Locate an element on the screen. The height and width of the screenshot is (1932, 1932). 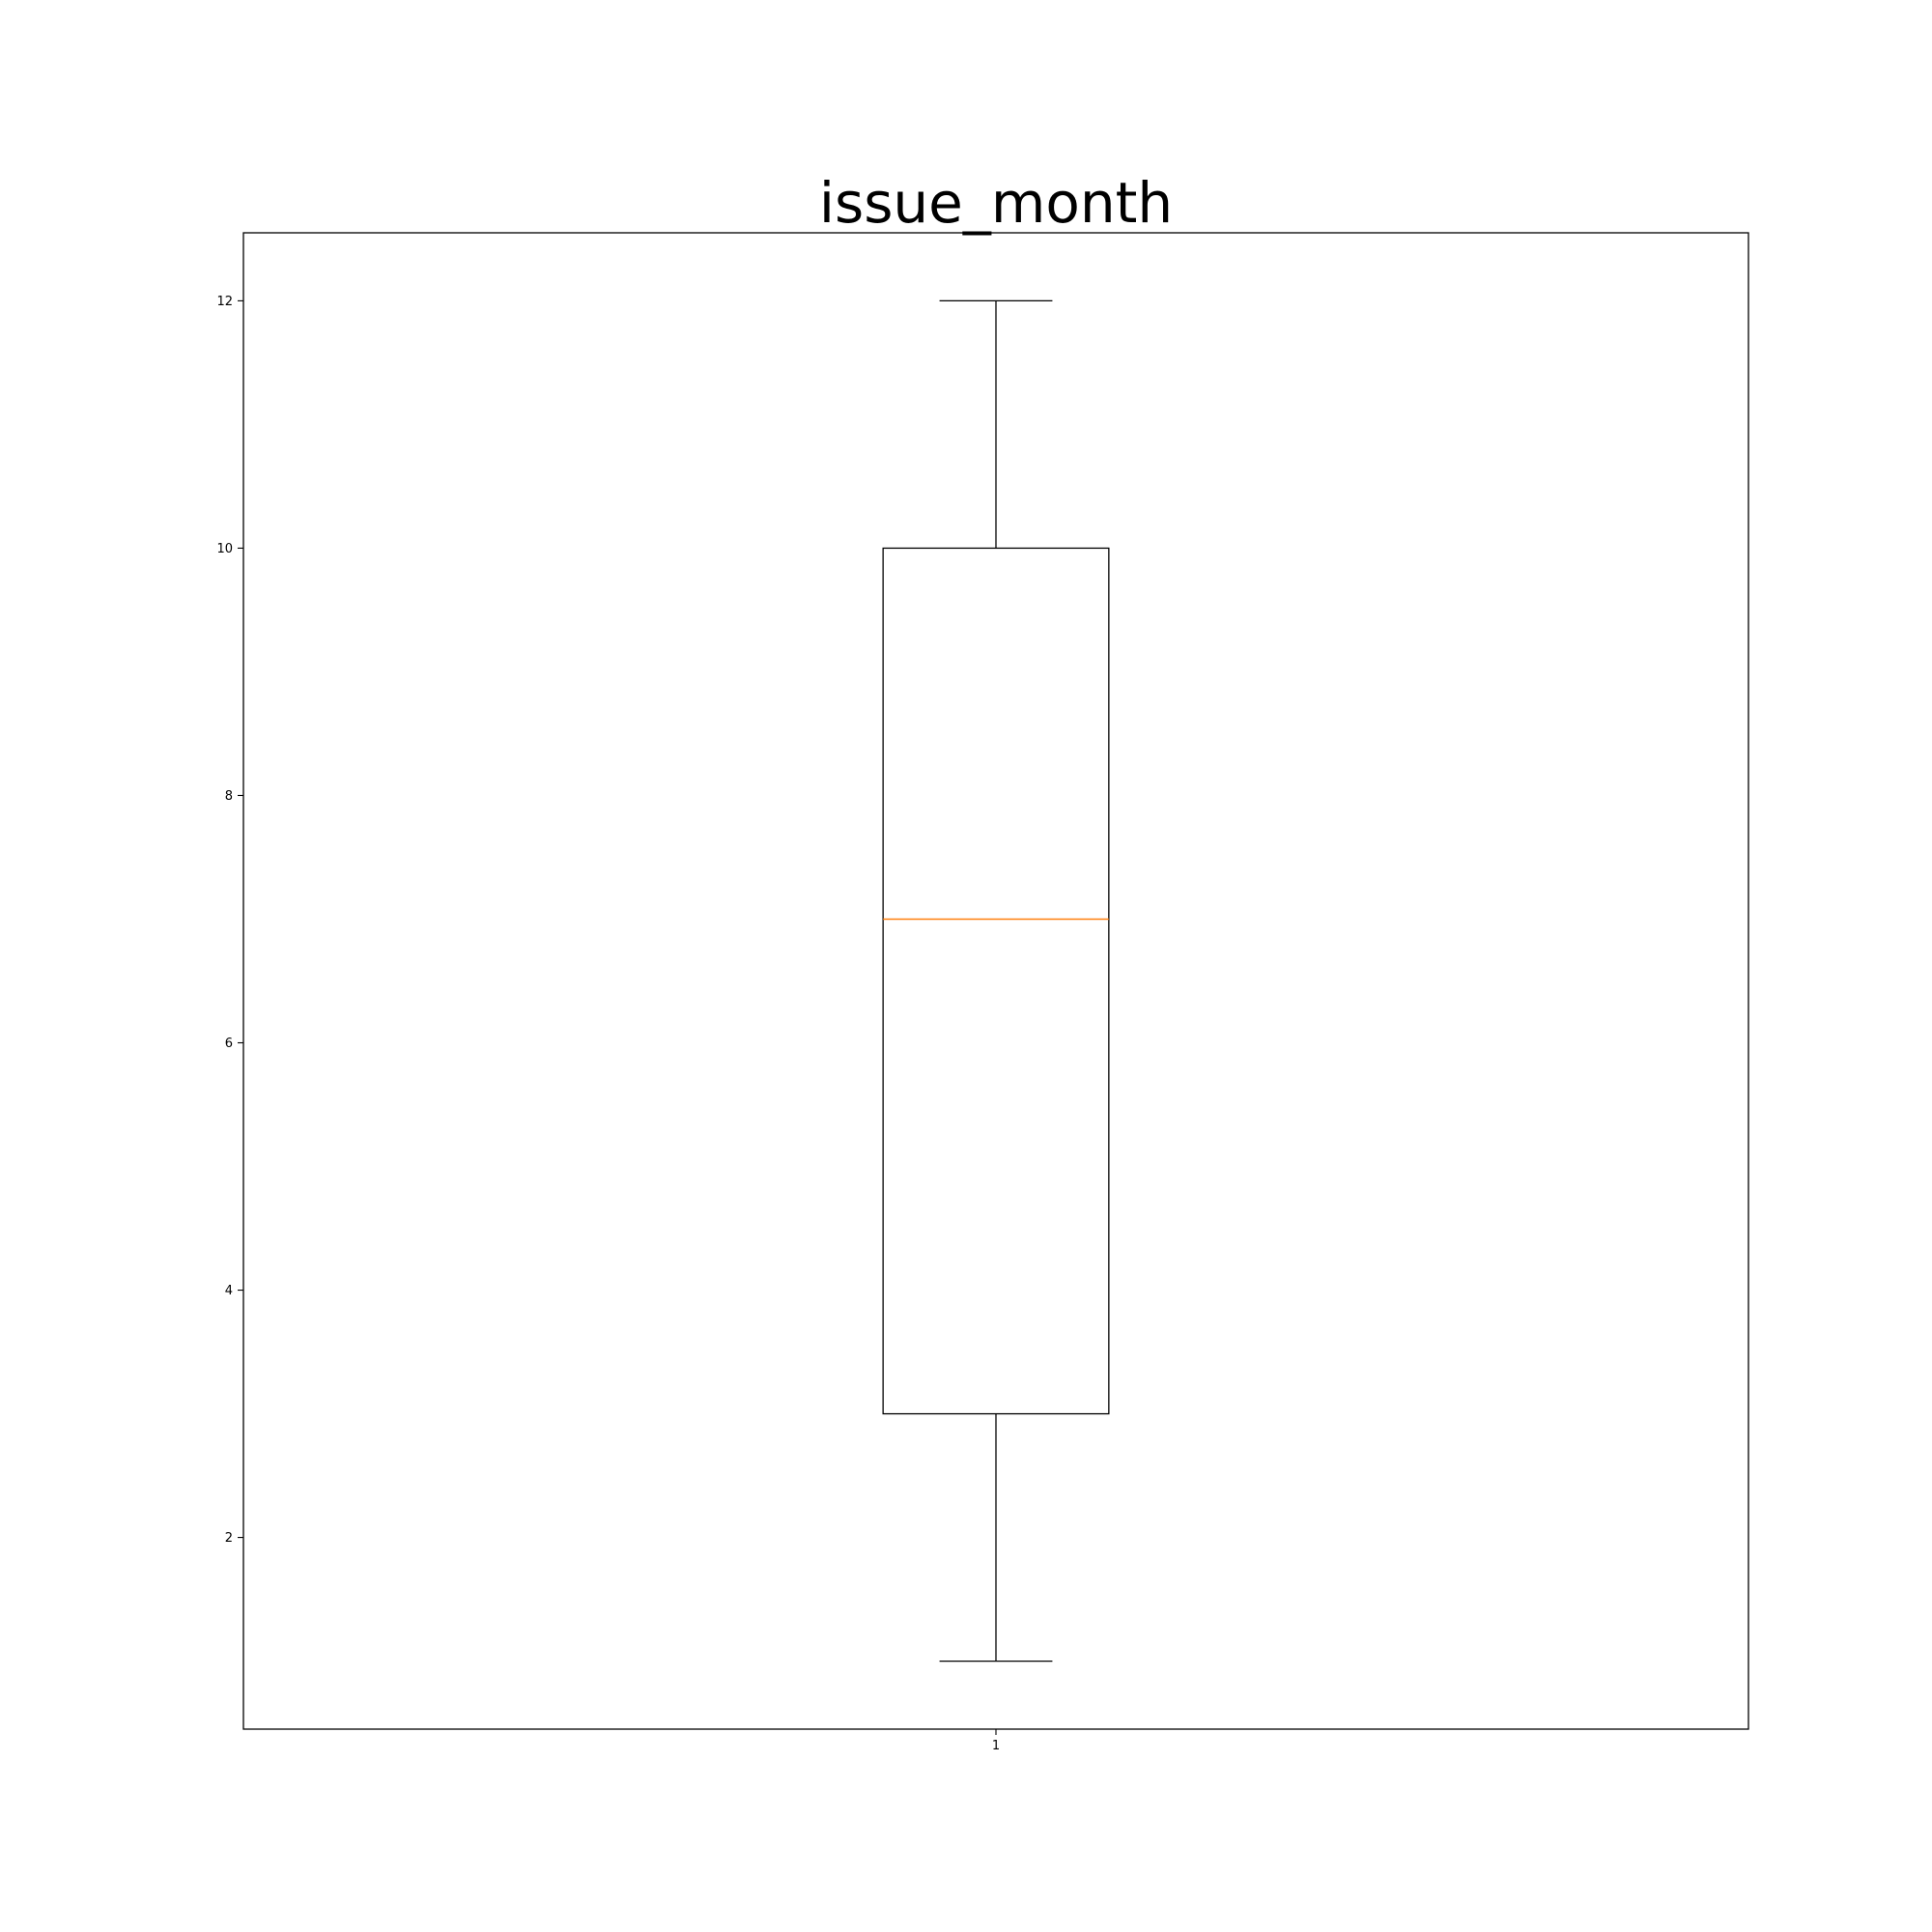
y-tick-label: 12 is located at coordinates (224, 302).